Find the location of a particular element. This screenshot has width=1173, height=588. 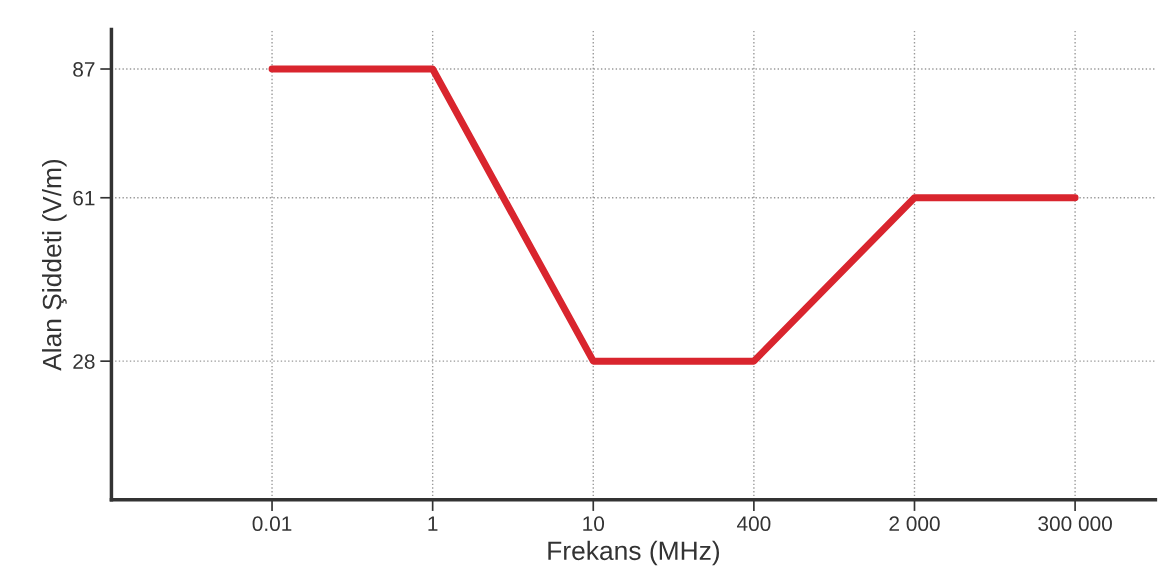

y-axis-title: Alan Şiddeti (V/m) is located at coordinates (54, 265).